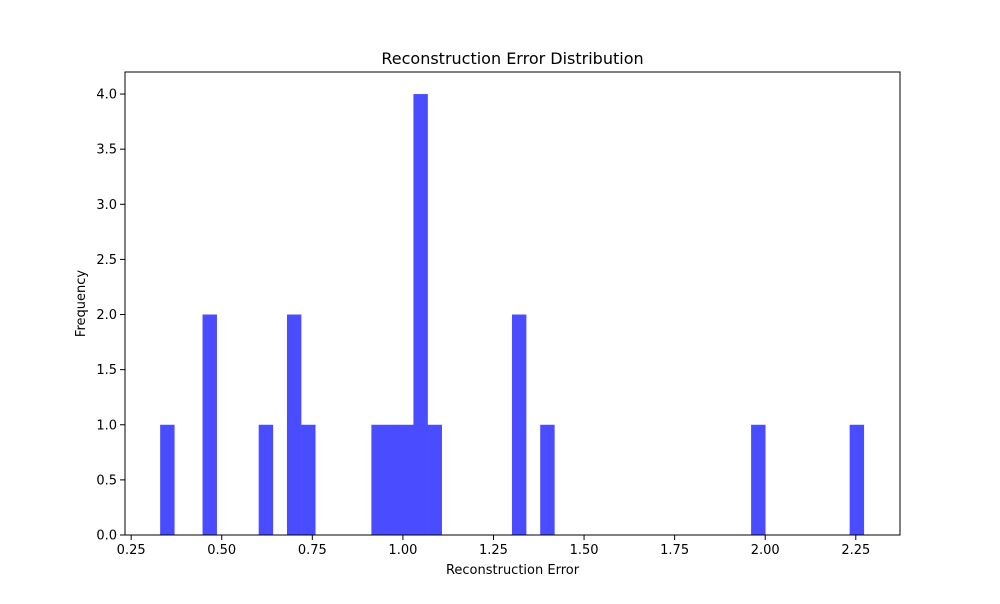 The height and width of the screenshot is (604, 1000). Describe the element at coordinates (106, 150) in the screenshot. I see `y-tick-label: 3.5` at that location.